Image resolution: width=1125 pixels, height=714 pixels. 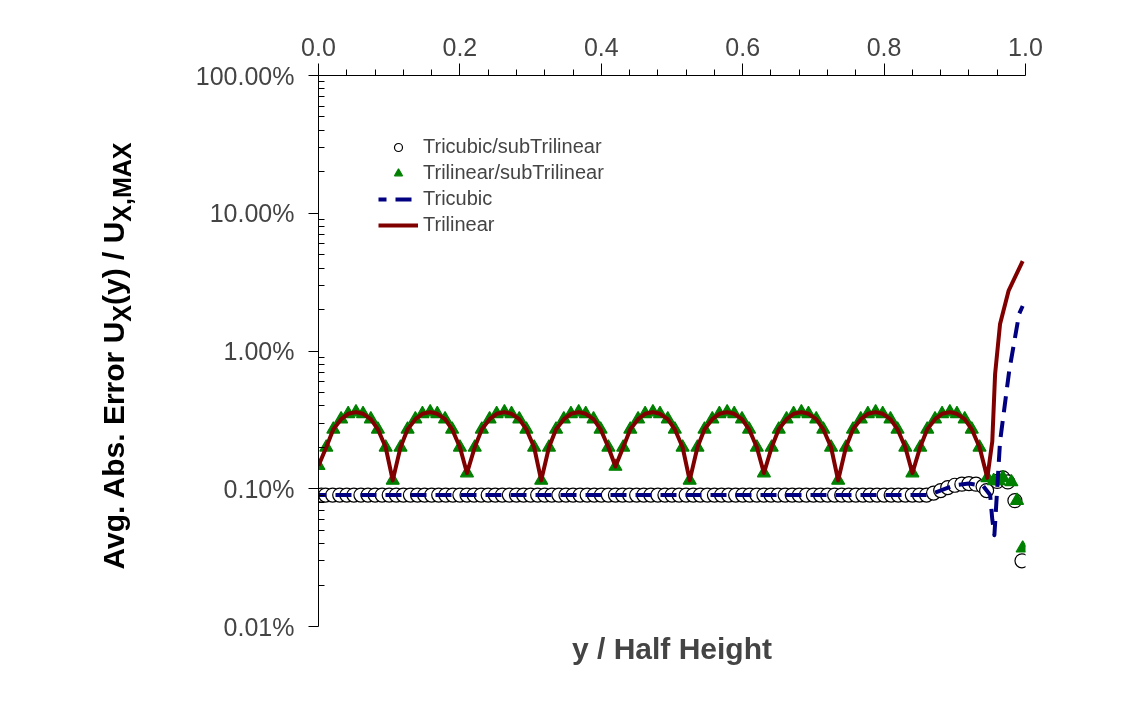 I want to click on x-axis-title: y / Half Height, so click(x=672, y=648).